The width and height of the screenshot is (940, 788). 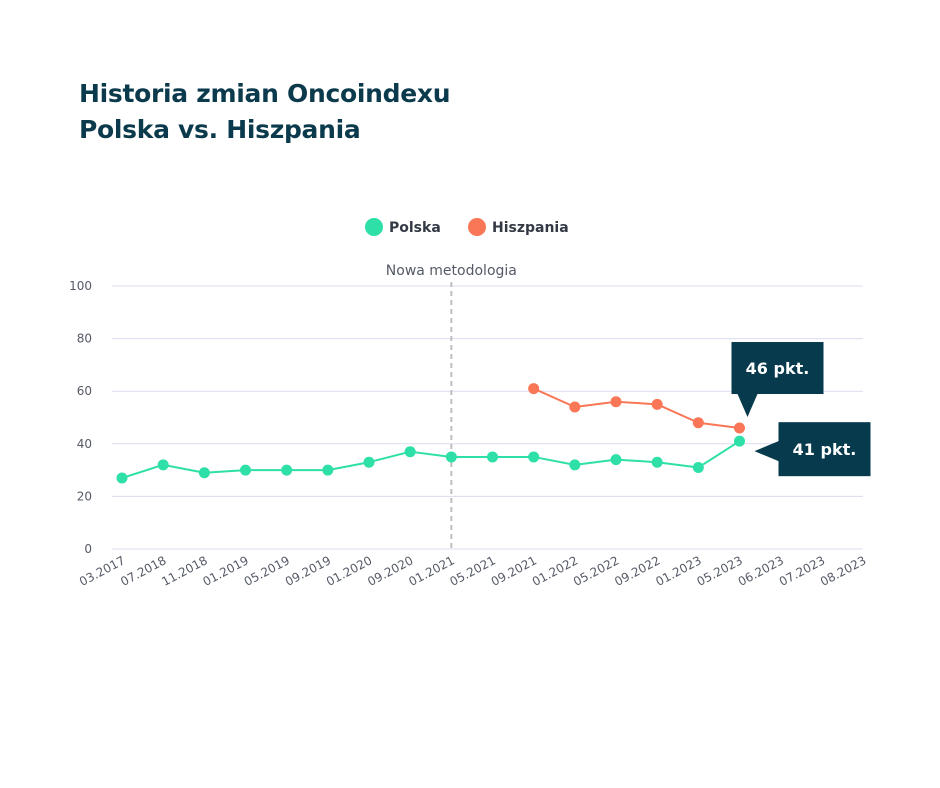 What do you see at coordinates (226, 571) in the screenshot?
I see `x-tick-label: 01.2019` at bounding box center [226, 571].